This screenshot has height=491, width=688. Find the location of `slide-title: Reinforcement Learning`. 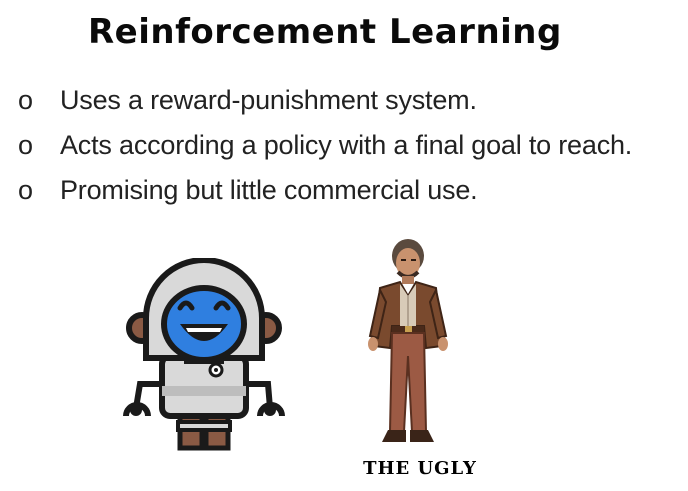

slide-title: Reinforcement Learning is located at coordinates (325, 32).